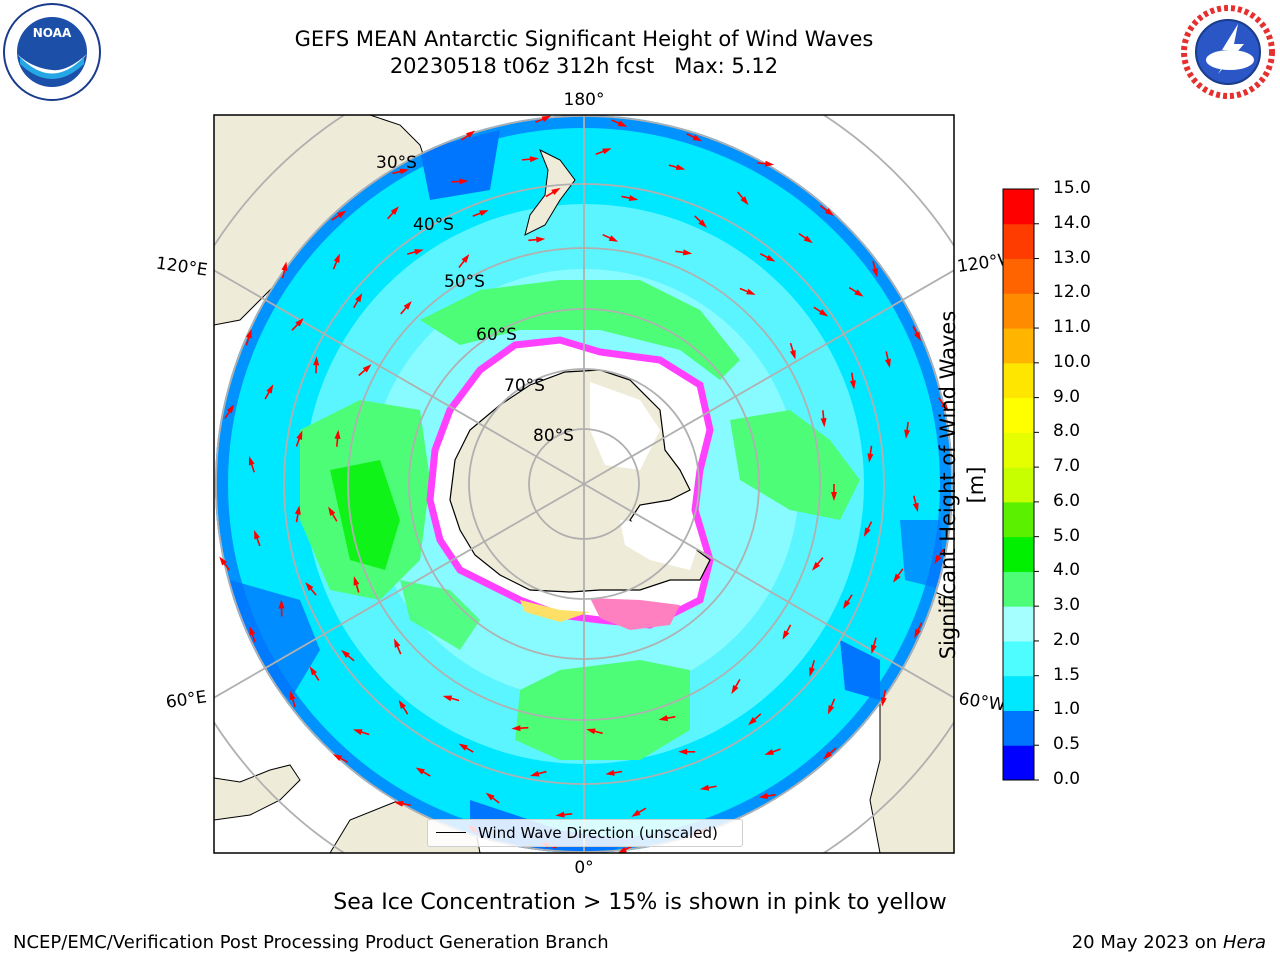 This screenshot has height=960, width=1280. What do you see at coordinates (981, 702) in the screenshot?
I see `lon-label-60w: 60°W` at bounding box center [981, 702].